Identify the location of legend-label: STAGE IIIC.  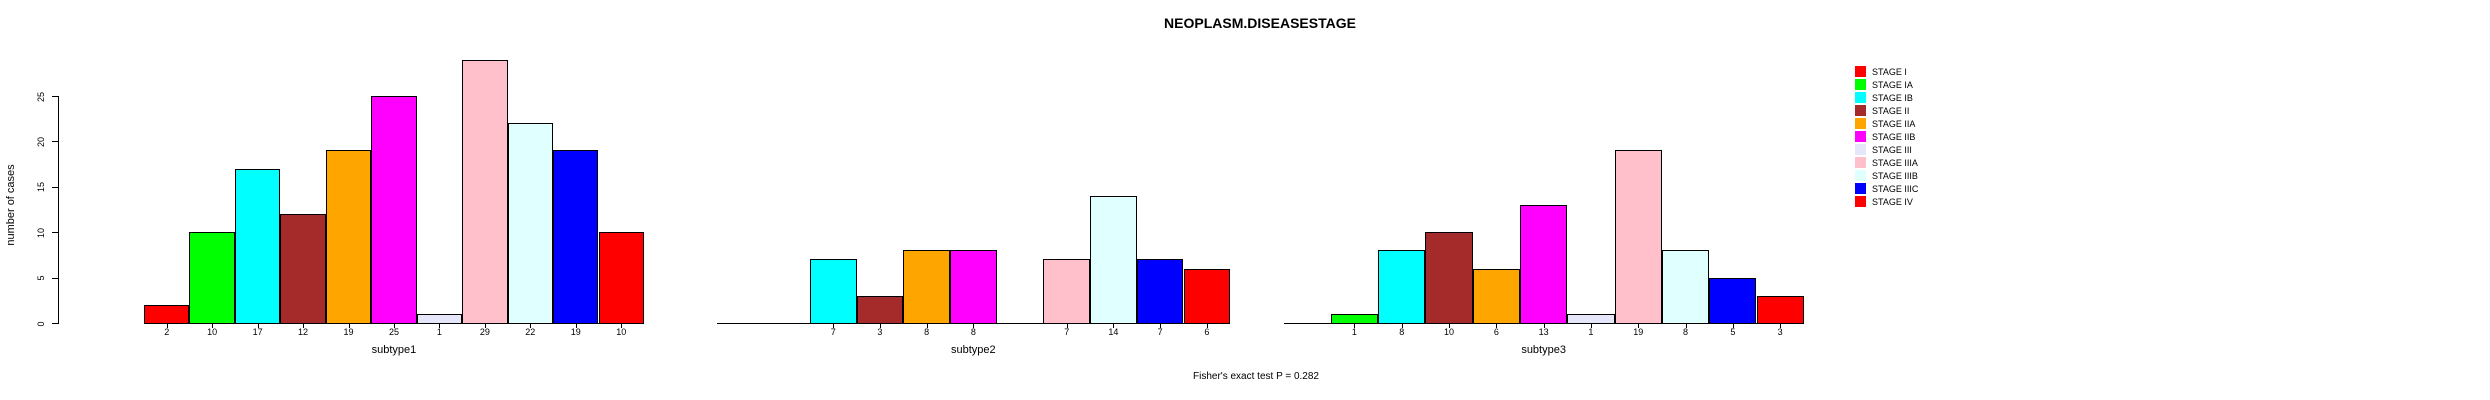
(1895, 188).